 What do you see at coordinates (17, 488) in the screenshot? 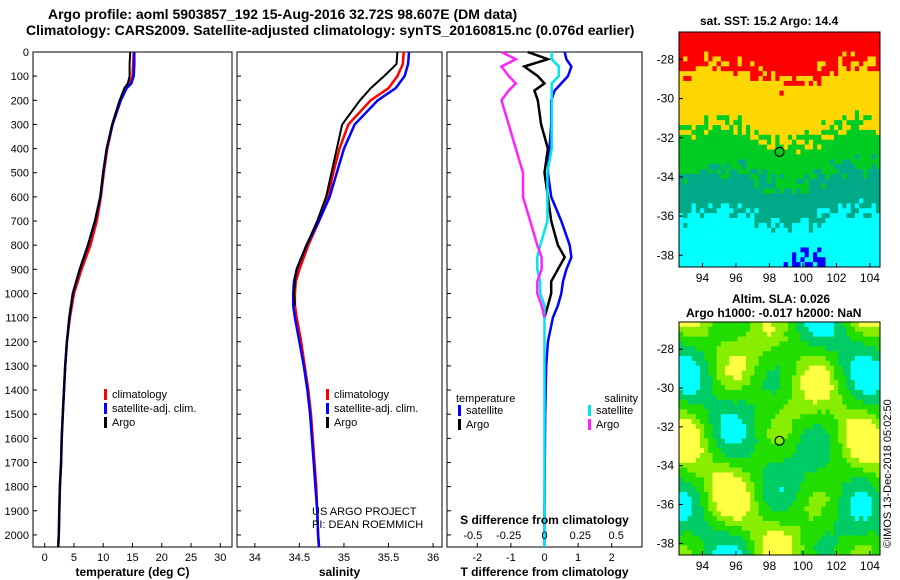
I see `depth-tick-label: 1800` at bounding box center [17, 488].